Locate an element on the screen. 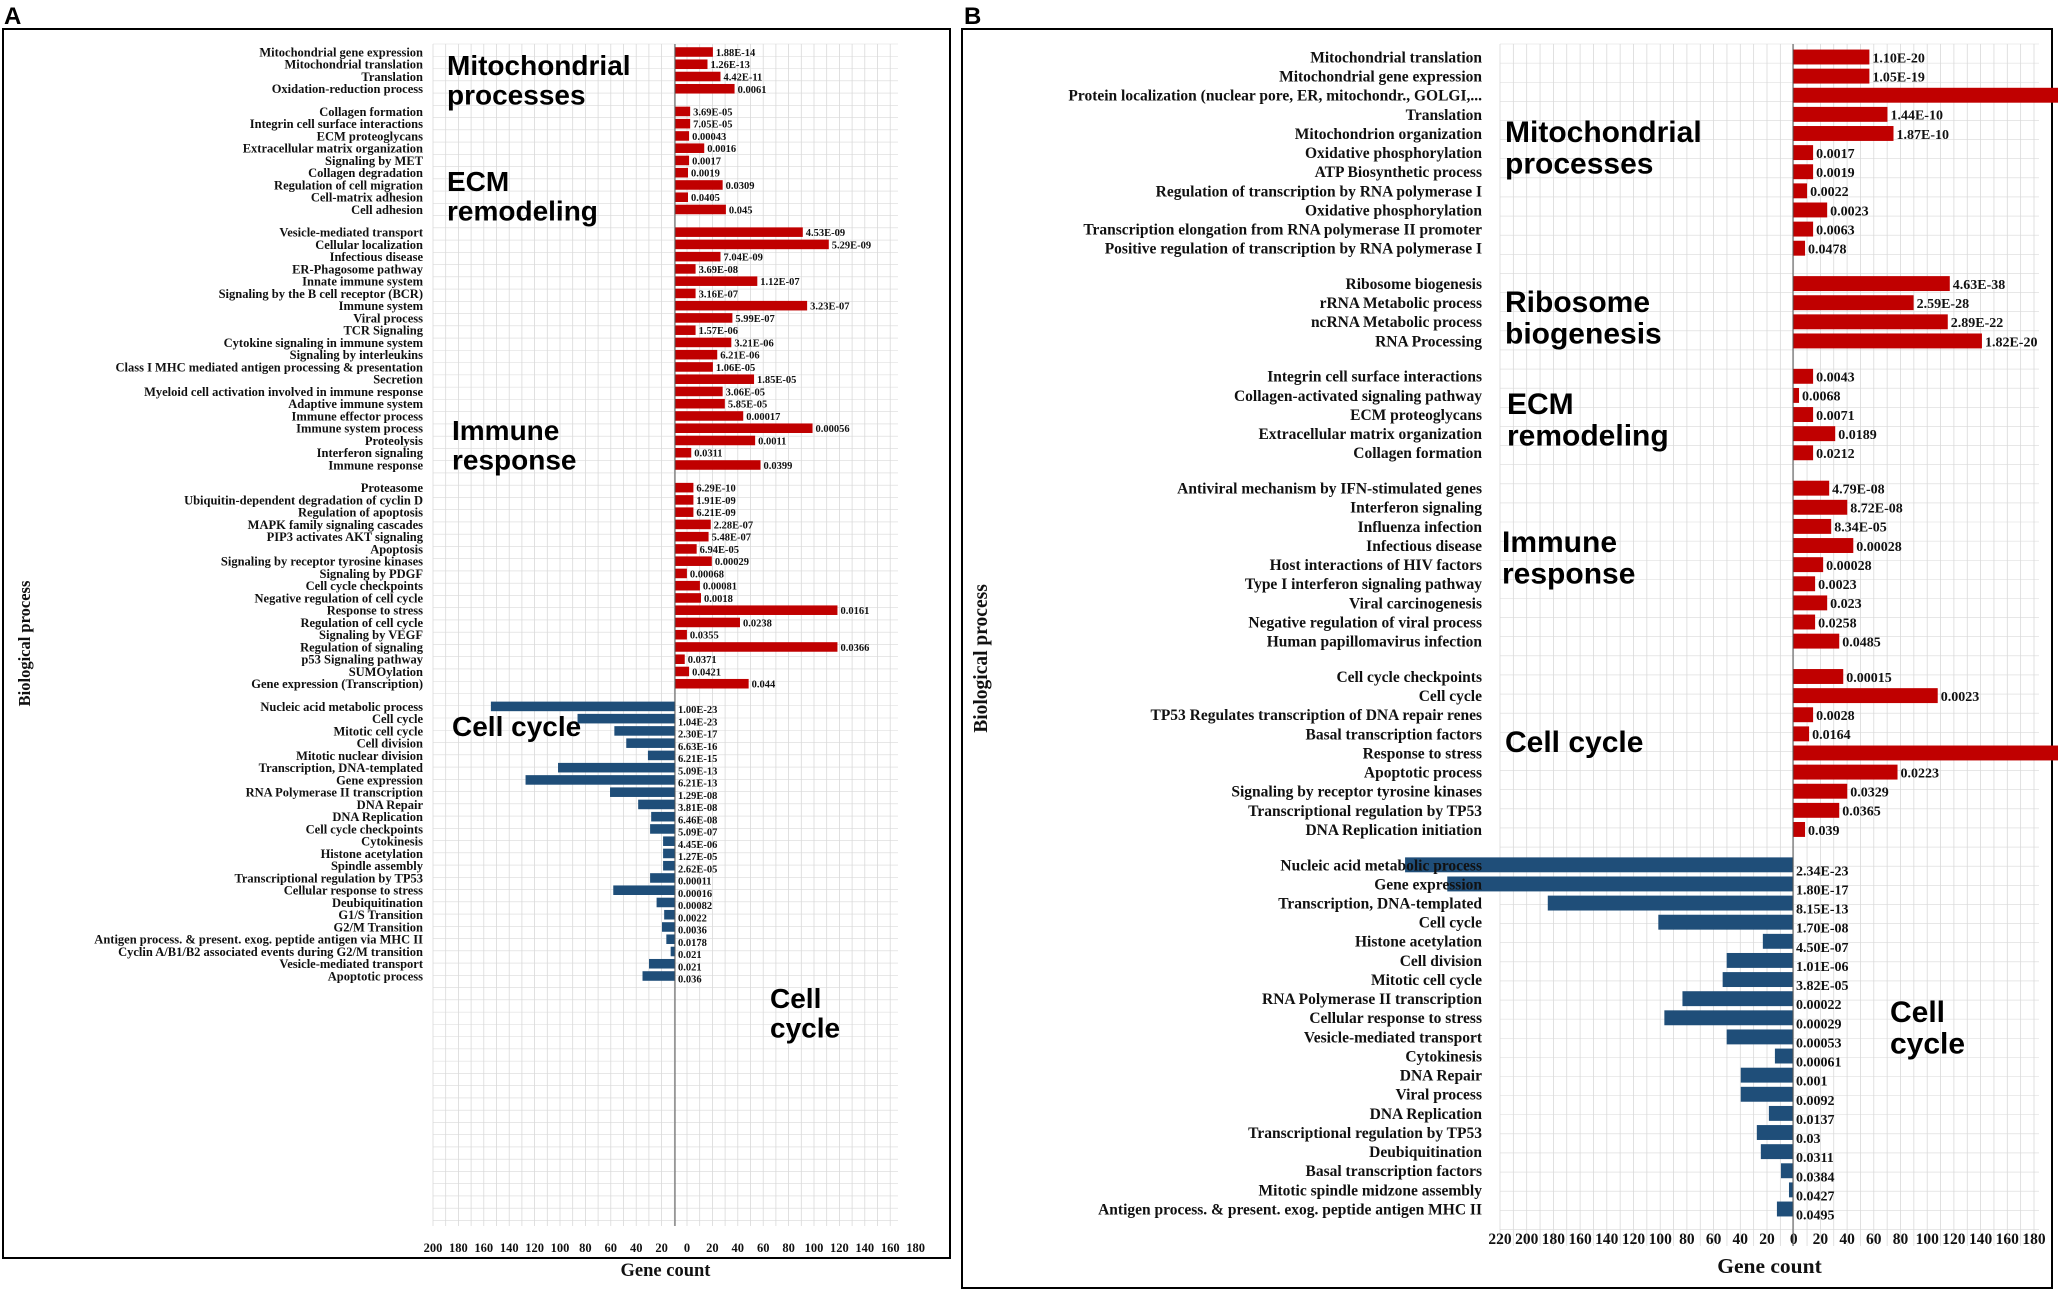 This screenshot has width=2058, height=1293. p-value-label: 1.70E-08 is located at coordinates (1822, 929).